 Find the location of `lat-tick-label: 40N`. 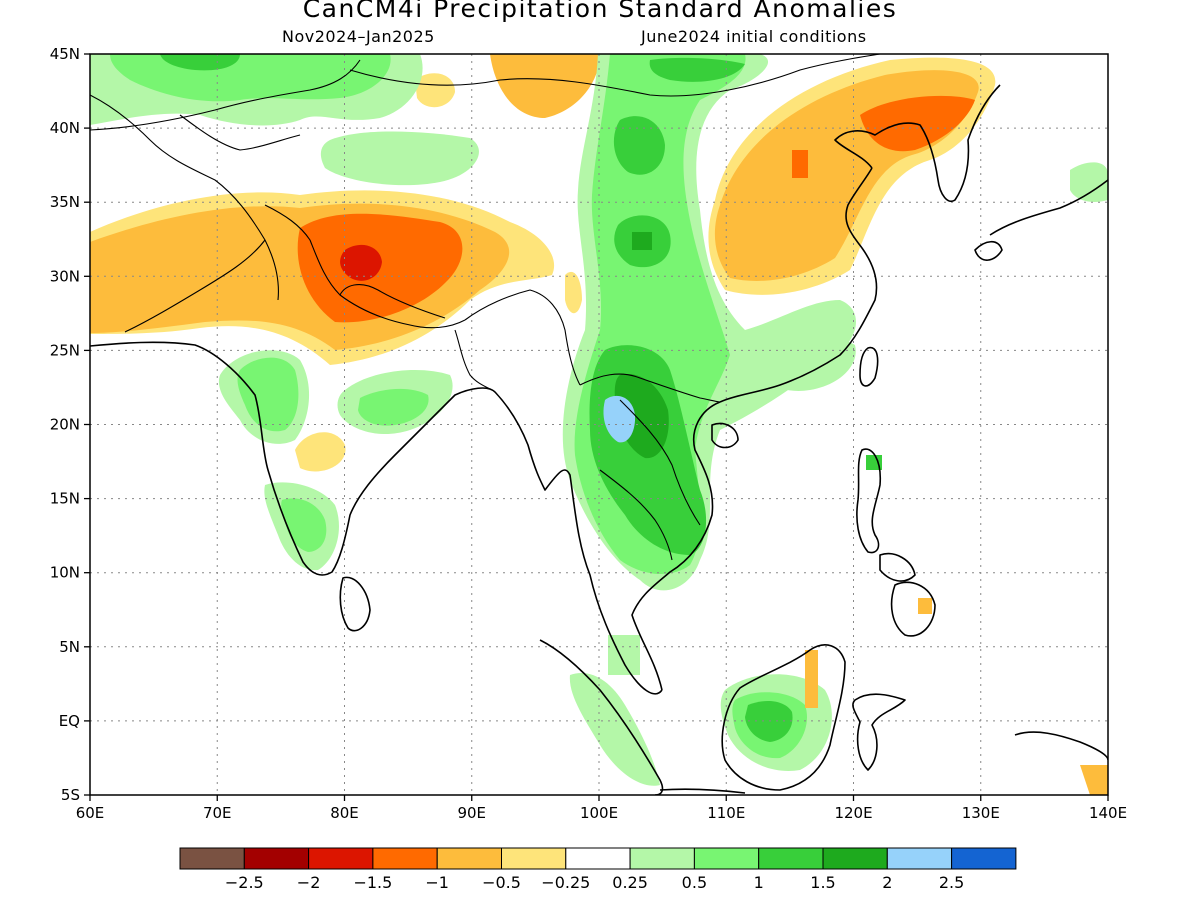

lat-tick-label: 40N is located at coordinates (65, 128).